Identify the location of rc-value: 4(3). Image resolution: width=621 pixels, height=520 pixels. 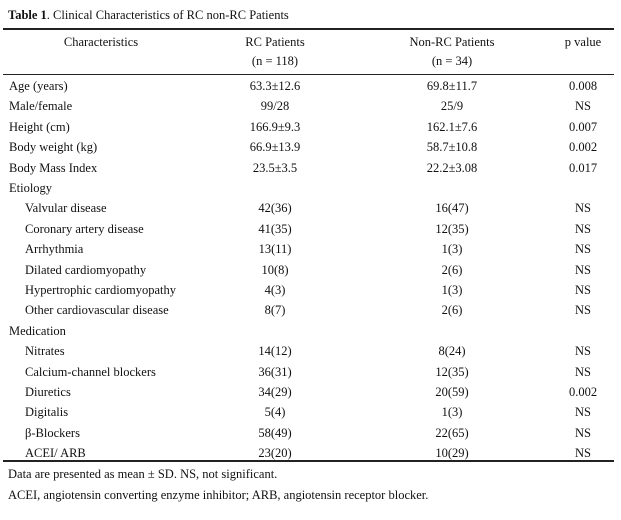
(275, 290).